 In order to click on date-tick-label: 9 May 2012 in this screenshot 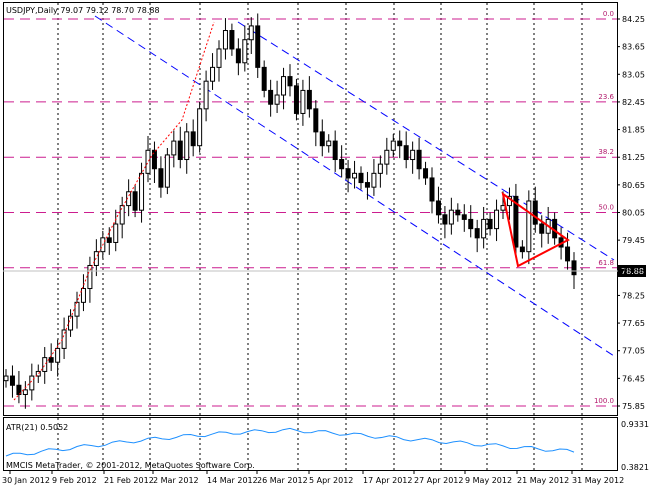, I will do `click(488, 480)`.